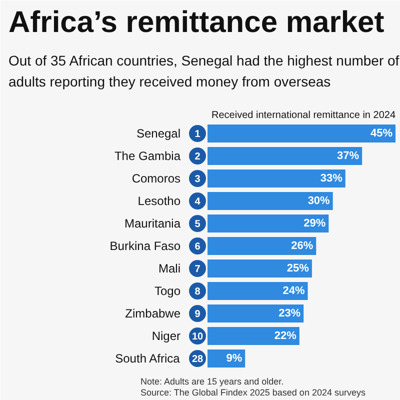 The image size is (400, 400). Describe the element at coordinates (197, 179) in the screenshot. I see `annotation: 3` at that location.